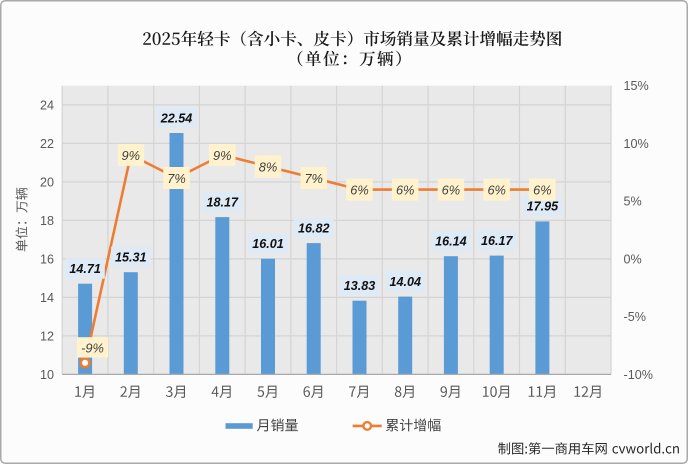 The image size is (688, 469). What do you see at coordinates (176, 118) in the screenshot?
I see `svg-text: 22.54` at bounding box center [176, 118].